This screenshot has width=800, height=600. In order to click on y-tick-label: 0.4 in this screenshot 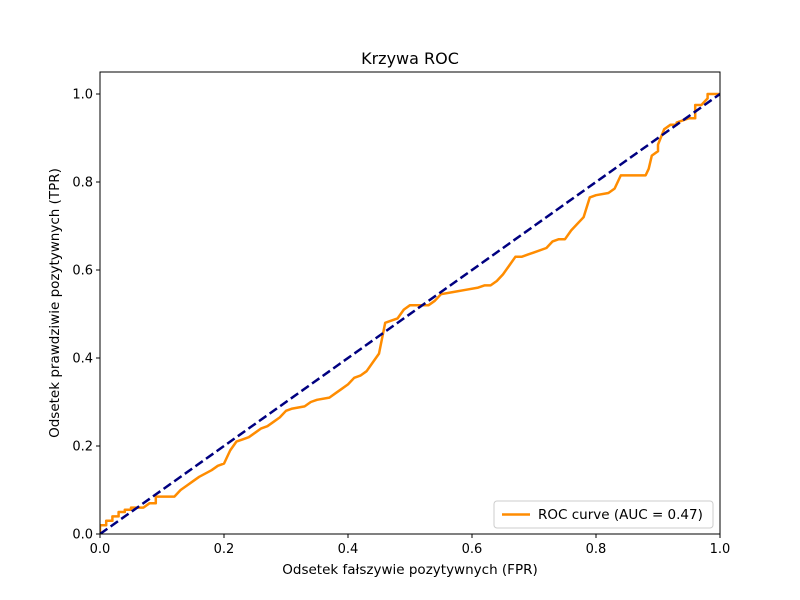, I will do `click(82, 359)`.